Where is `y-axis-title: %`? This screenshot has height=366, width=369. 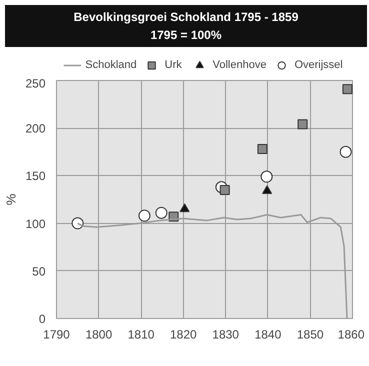
y-axis-title: % is located at coordinates (10, 199).